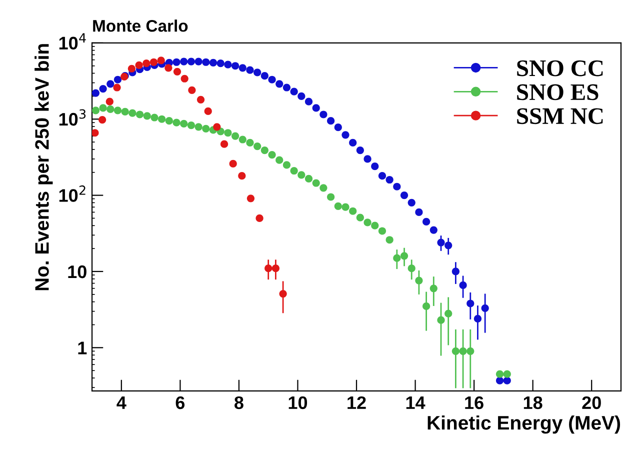 Image resolution: width=626 pixels, height=452 pixels. Describe the element at coordinates (82, 348) in the screenshot. I see `y-tick-label: 1` at that location.